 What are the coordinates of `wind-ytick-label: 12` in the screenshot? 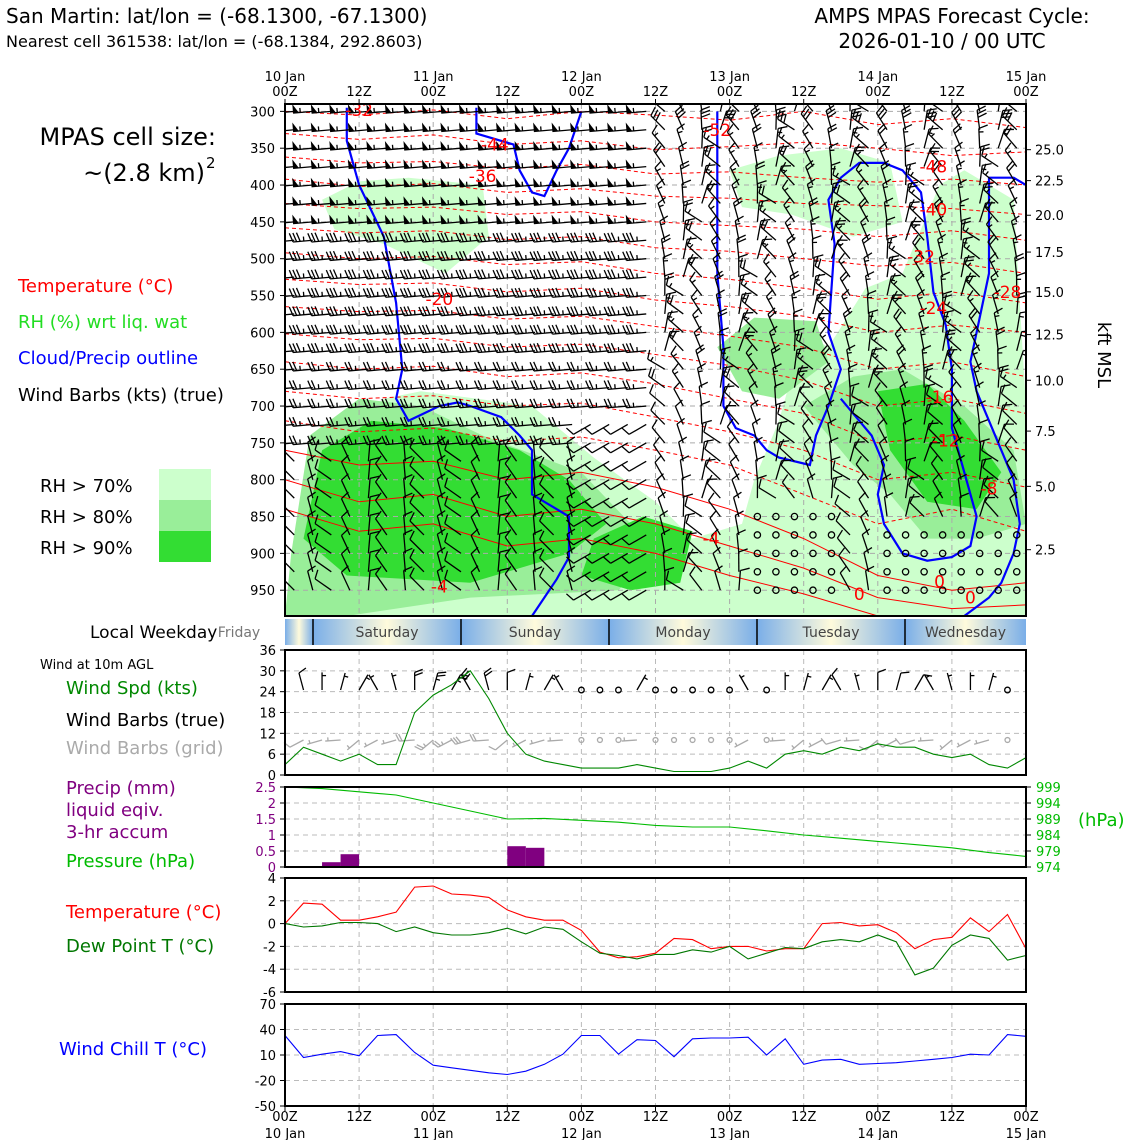 It's located at (267, 734).